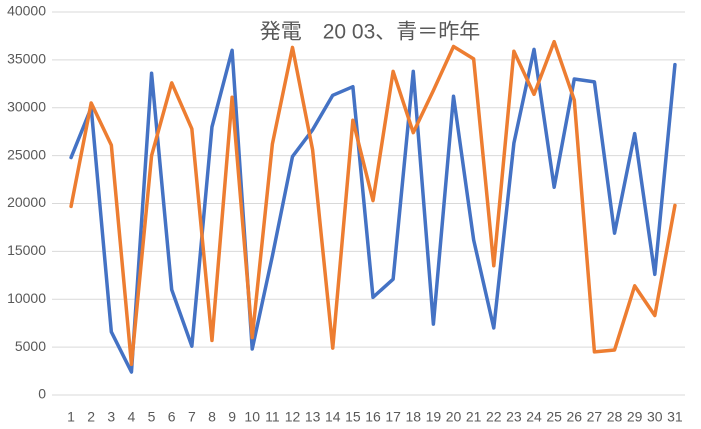 This screenshot has height=429, width=701. What do you see at coordinates (675, 417) in the screenshot?
I see `x-tick-label: 31` at bounding box center [675, 417].